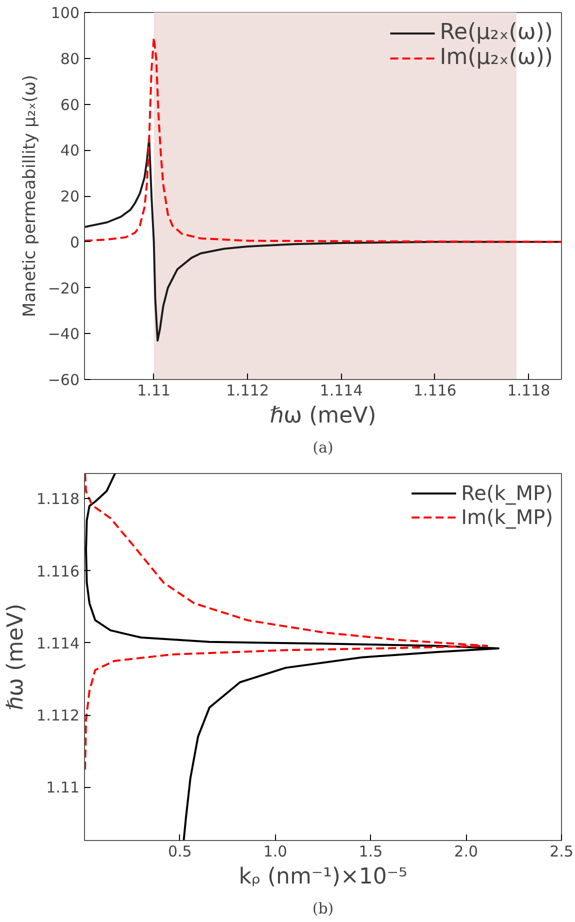 The image size is (575, 922). What do you see at coordinates (30, 196) in the screenshot?
I see `y-axis-title: Manetic permeabillity μ₂ₓ(ω)` at bounding box center [30, 196].